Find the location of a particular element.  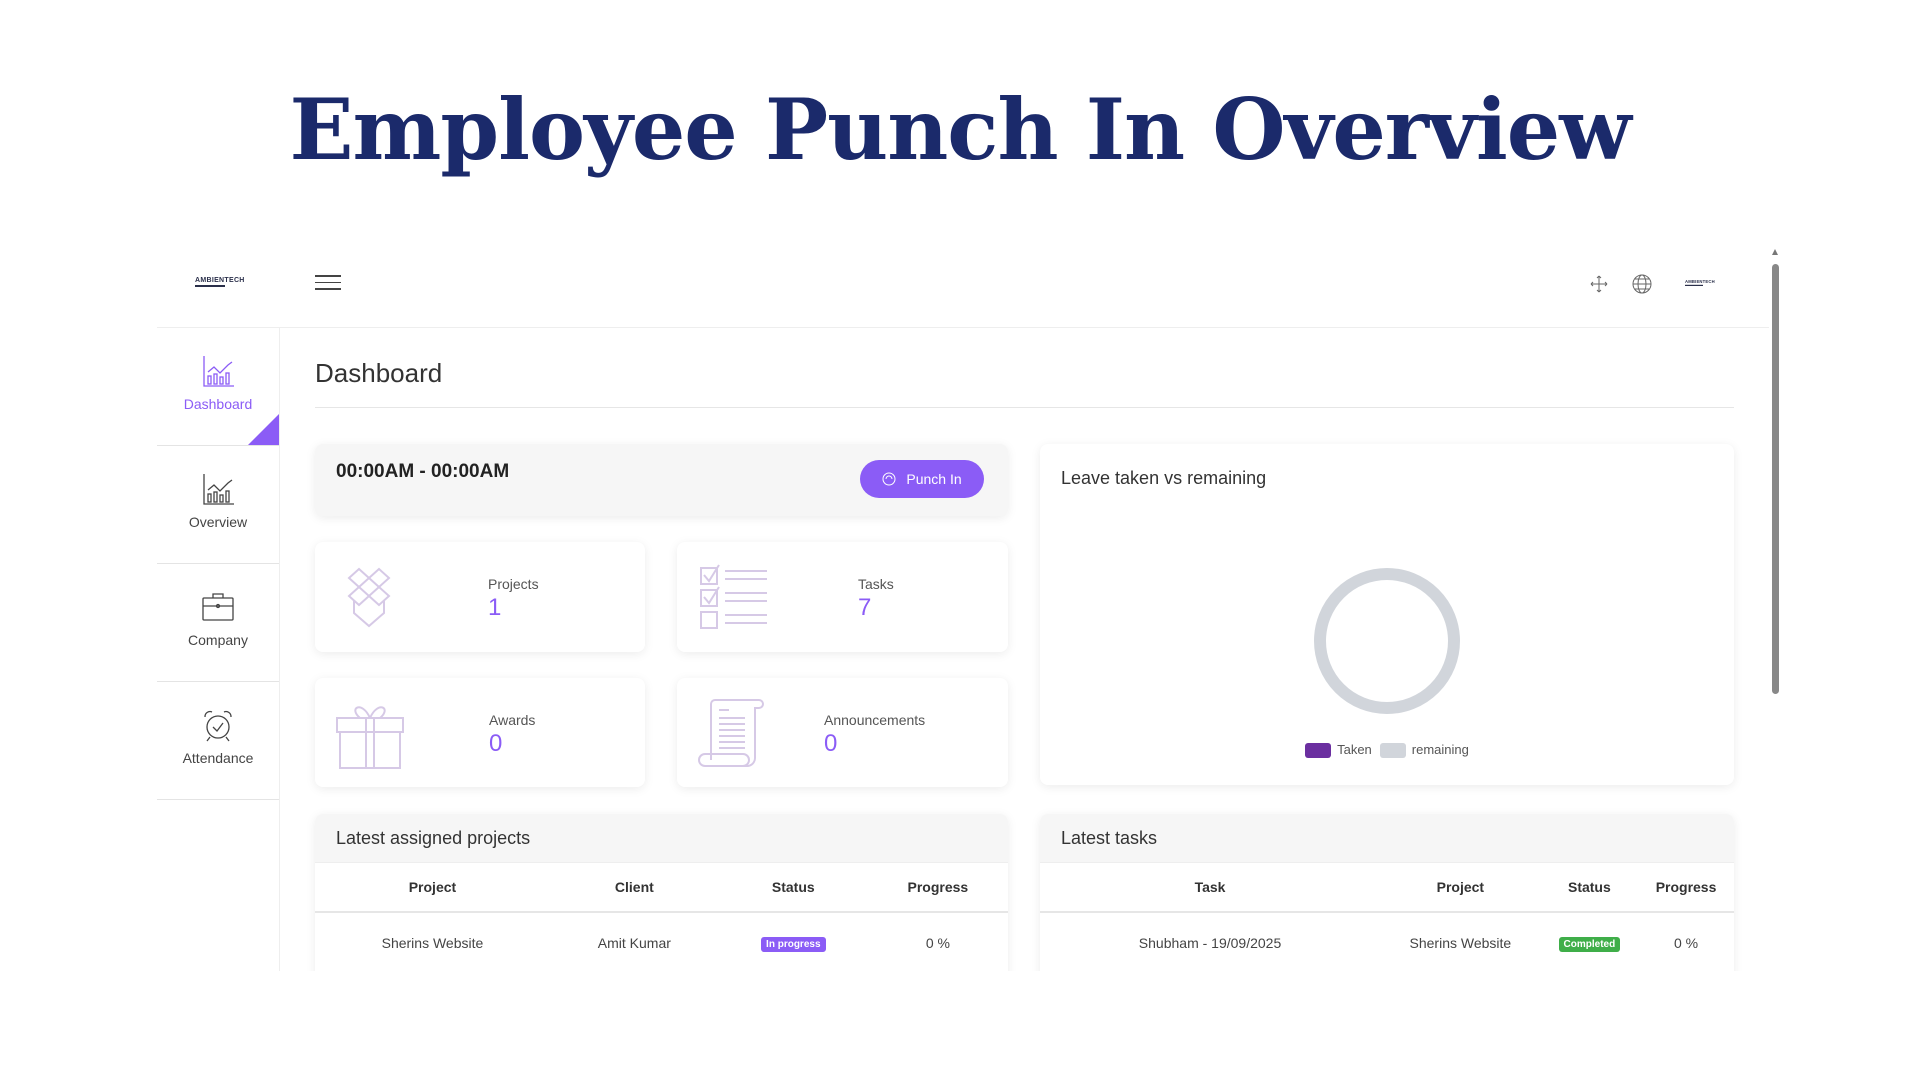

clock-icon is located at coordinates (889, 479).